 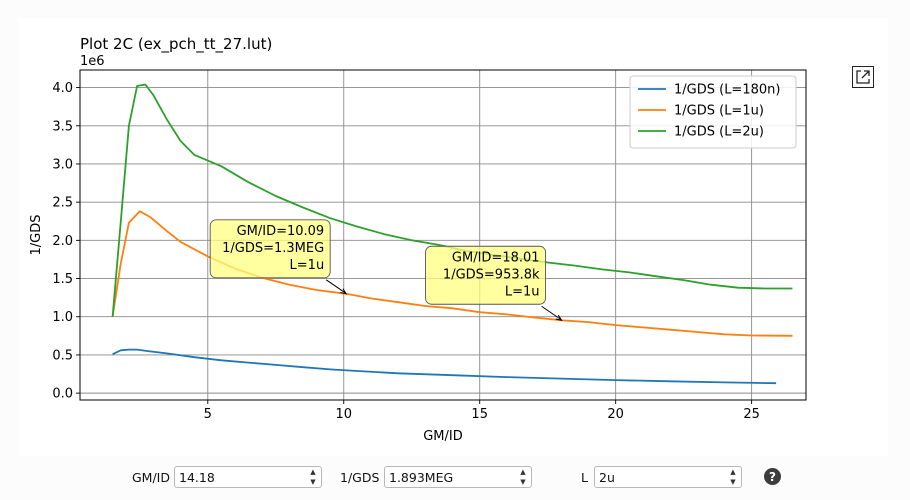 I want to click on l-spinbox: ▲ ▼, so click(x=668, y=477).